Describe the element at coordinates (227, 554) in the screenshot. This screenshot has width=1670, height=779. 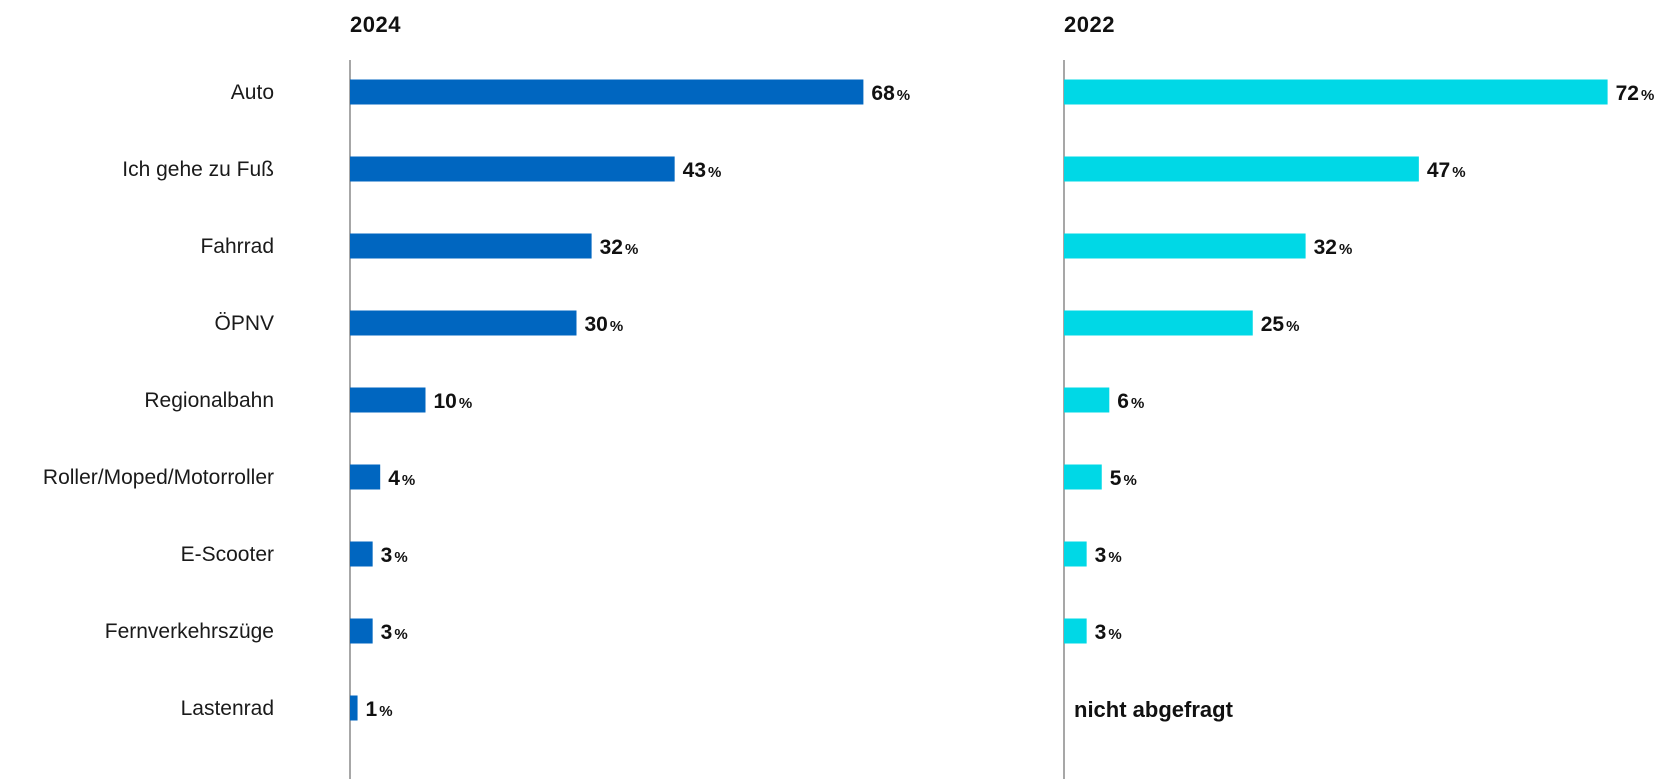
I see `category-label: E-Scooter` at that location.